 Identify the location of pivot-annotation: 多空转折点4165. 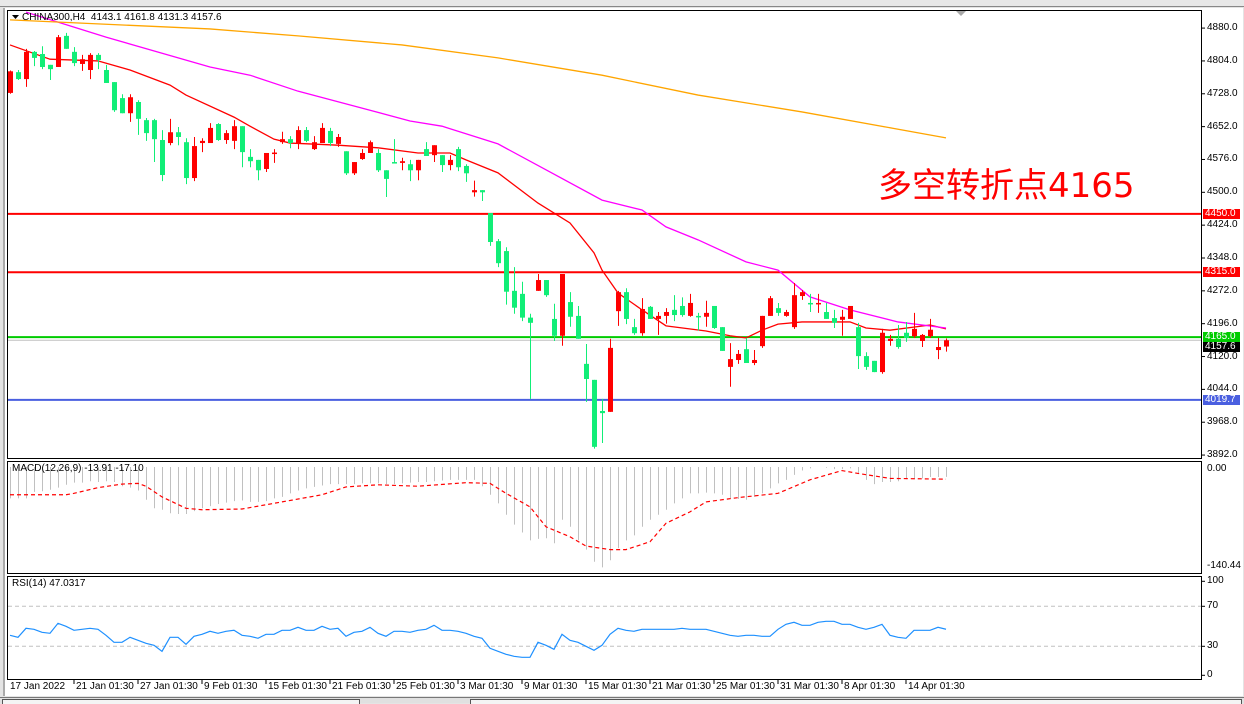
(1006, 186).